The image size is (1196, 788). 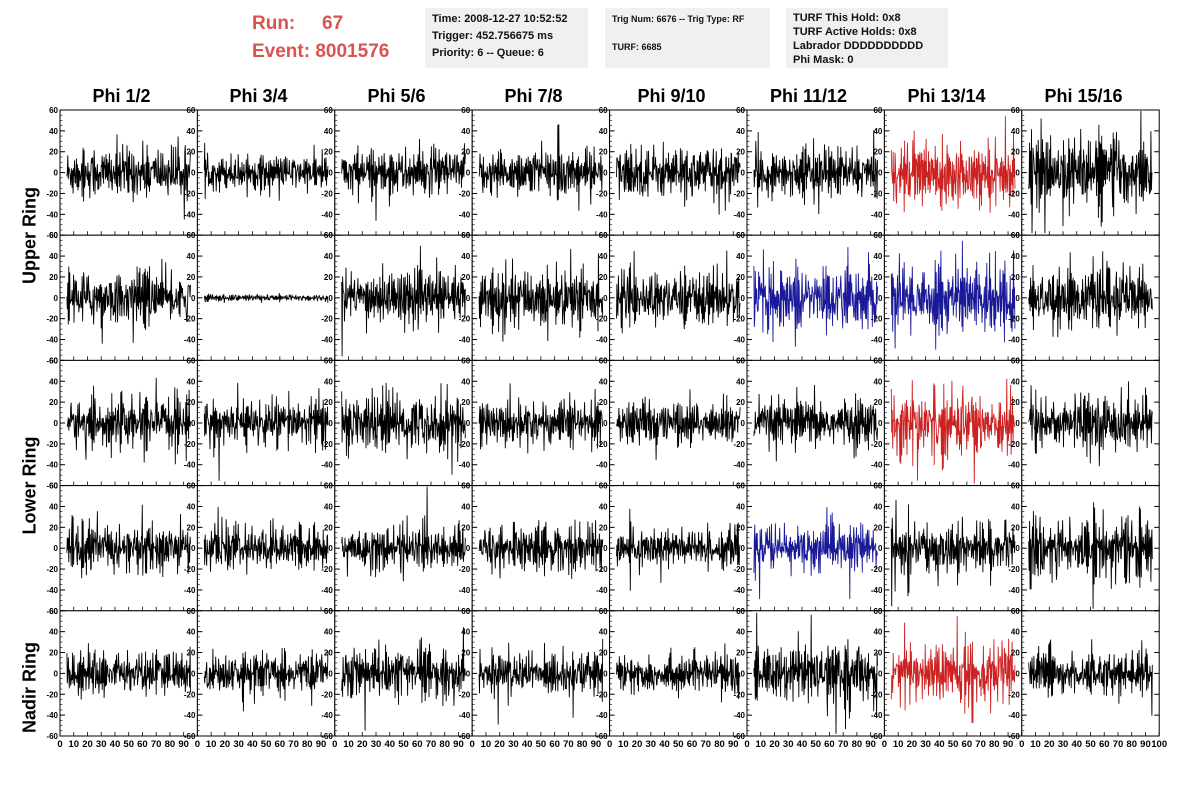 I want to click on panel-frame, so click(x=1090, y=297).